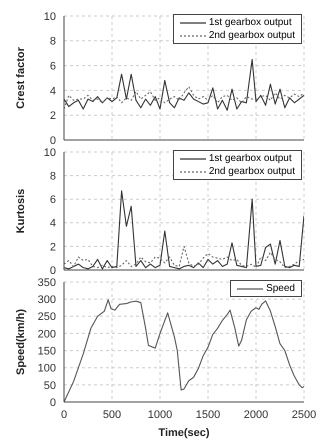  Describe the element at coordinates (280, 288) in the screenshot. I see `legend-label: Speed` at that location.